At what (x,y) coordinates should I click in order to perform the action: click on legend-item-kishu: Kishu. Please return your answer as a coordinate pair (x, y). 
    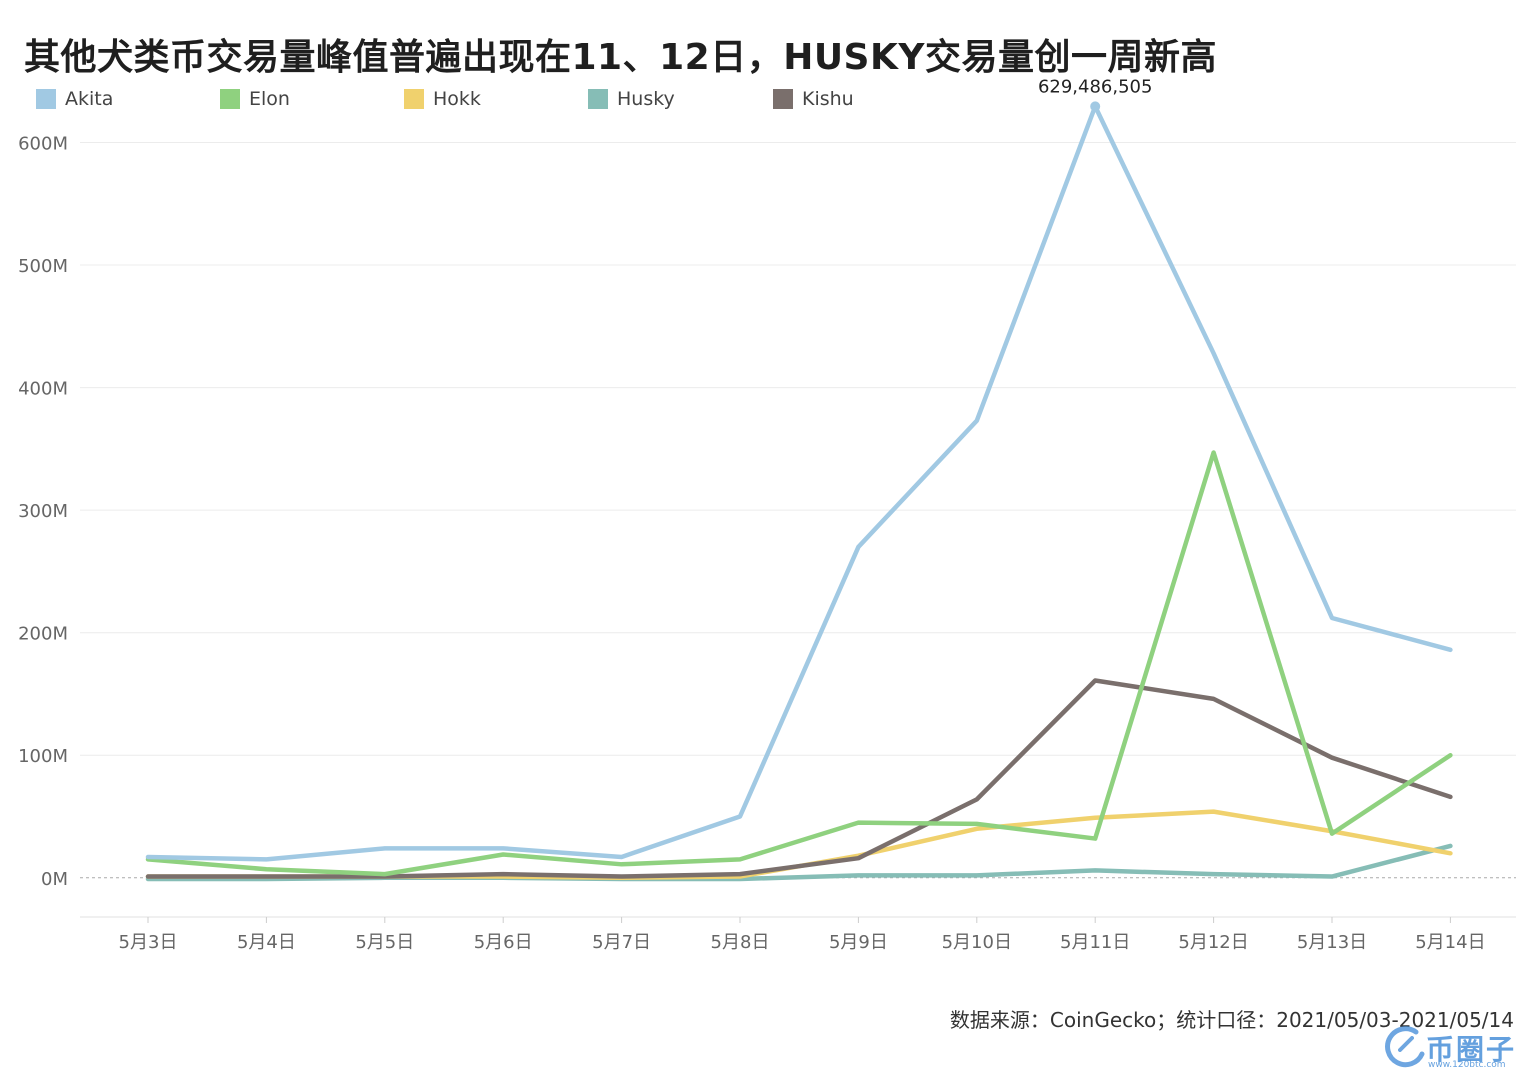
    Looking at the image, I should click on (813, 99).